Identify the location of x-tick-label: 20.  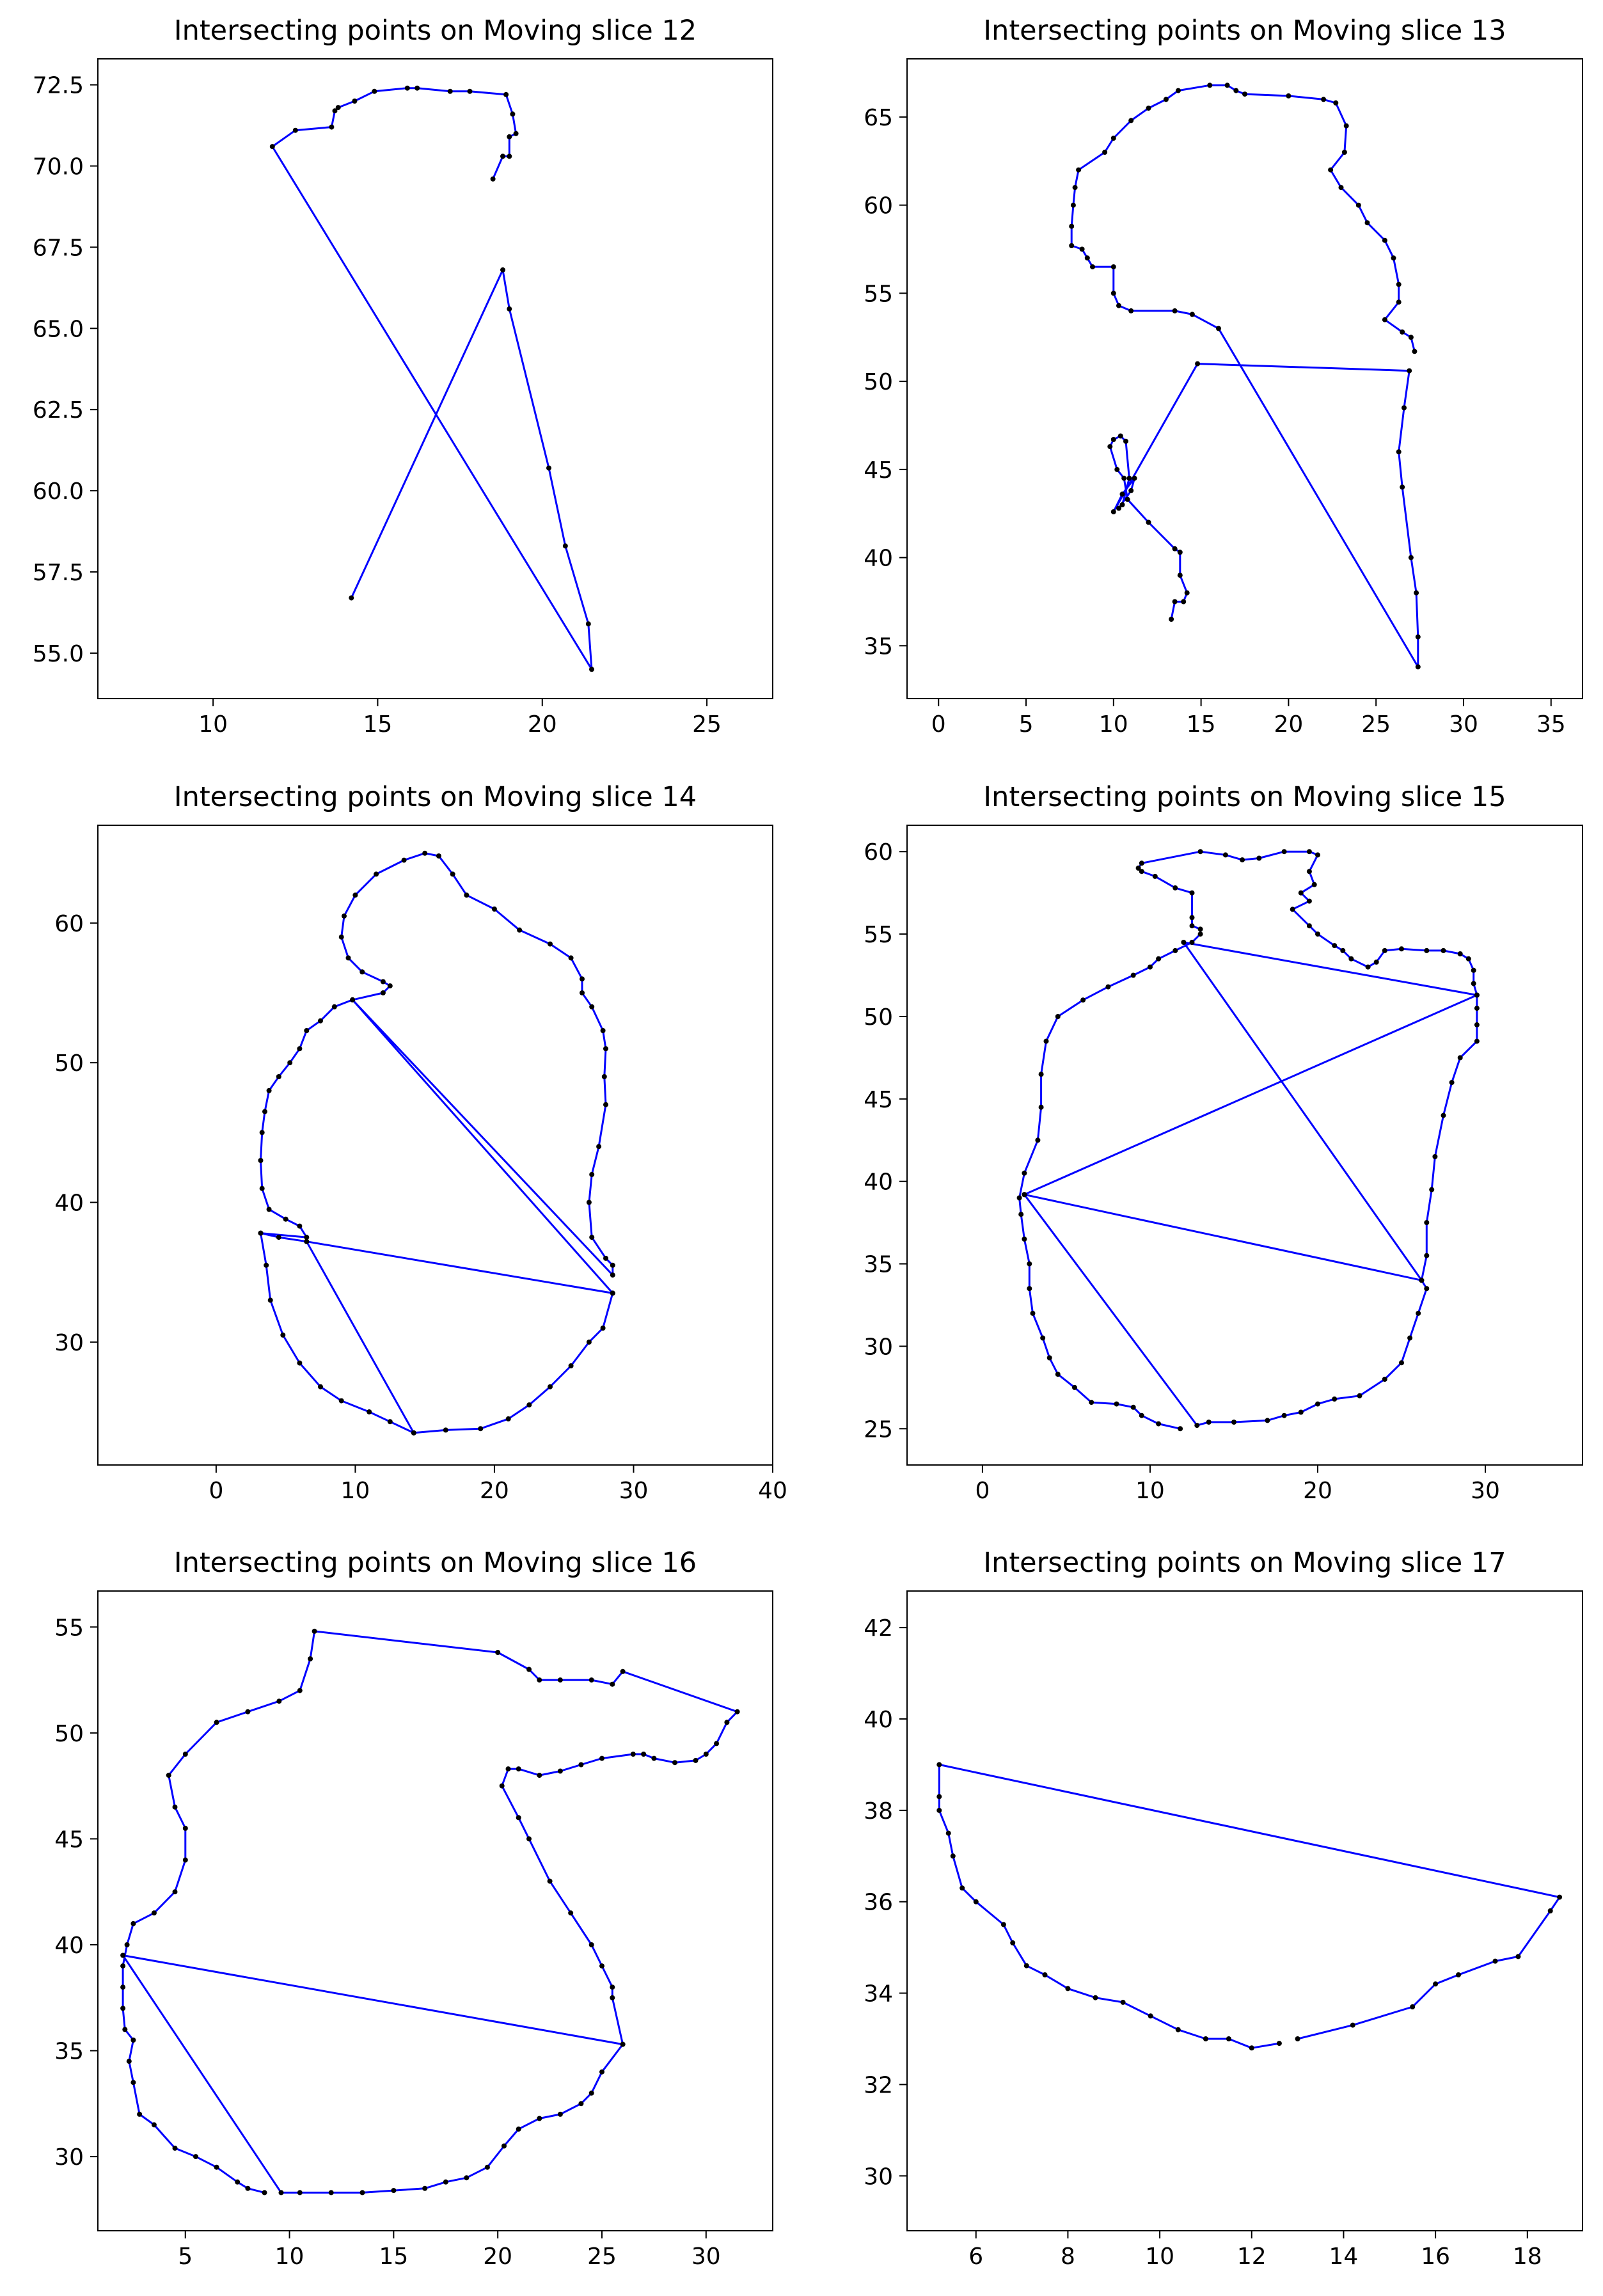
(494, 1491).